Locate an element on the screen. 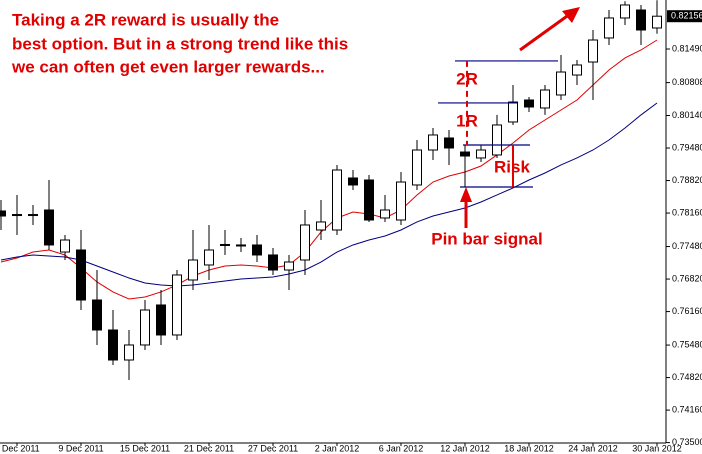 This screenshot has width=702, height=454. x-tick-label: 9 Dec 2011 is located at coordinates (80, 448).